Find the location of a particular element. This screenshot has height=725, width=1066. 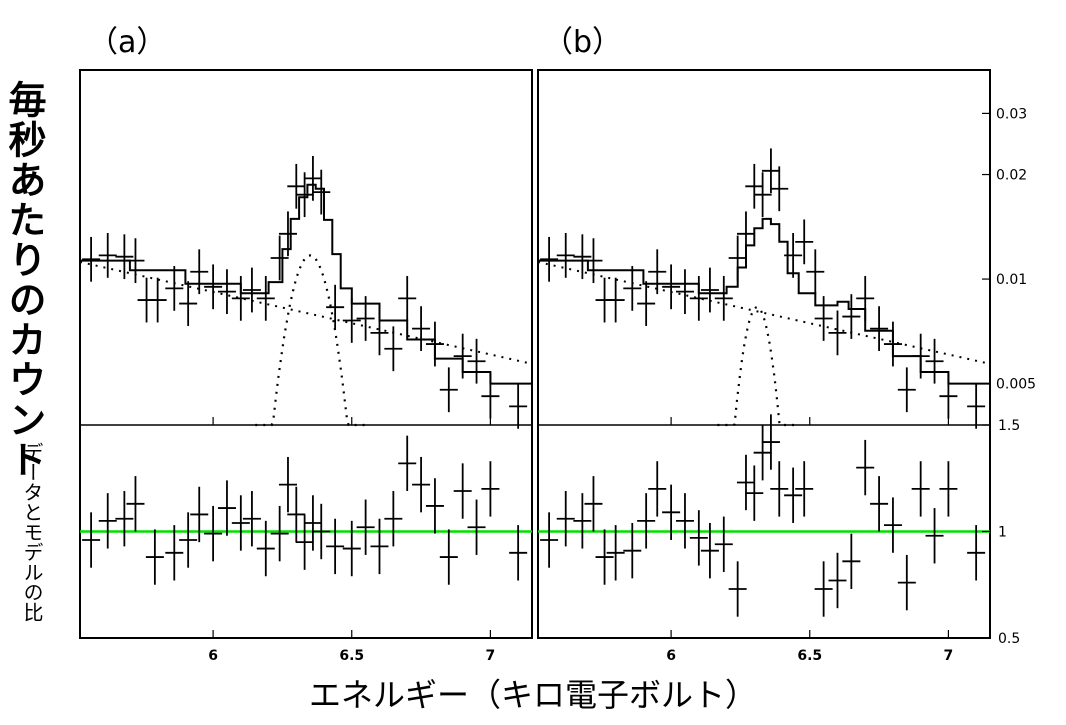

gaussian-component-b is located at coordinates (757, 366).